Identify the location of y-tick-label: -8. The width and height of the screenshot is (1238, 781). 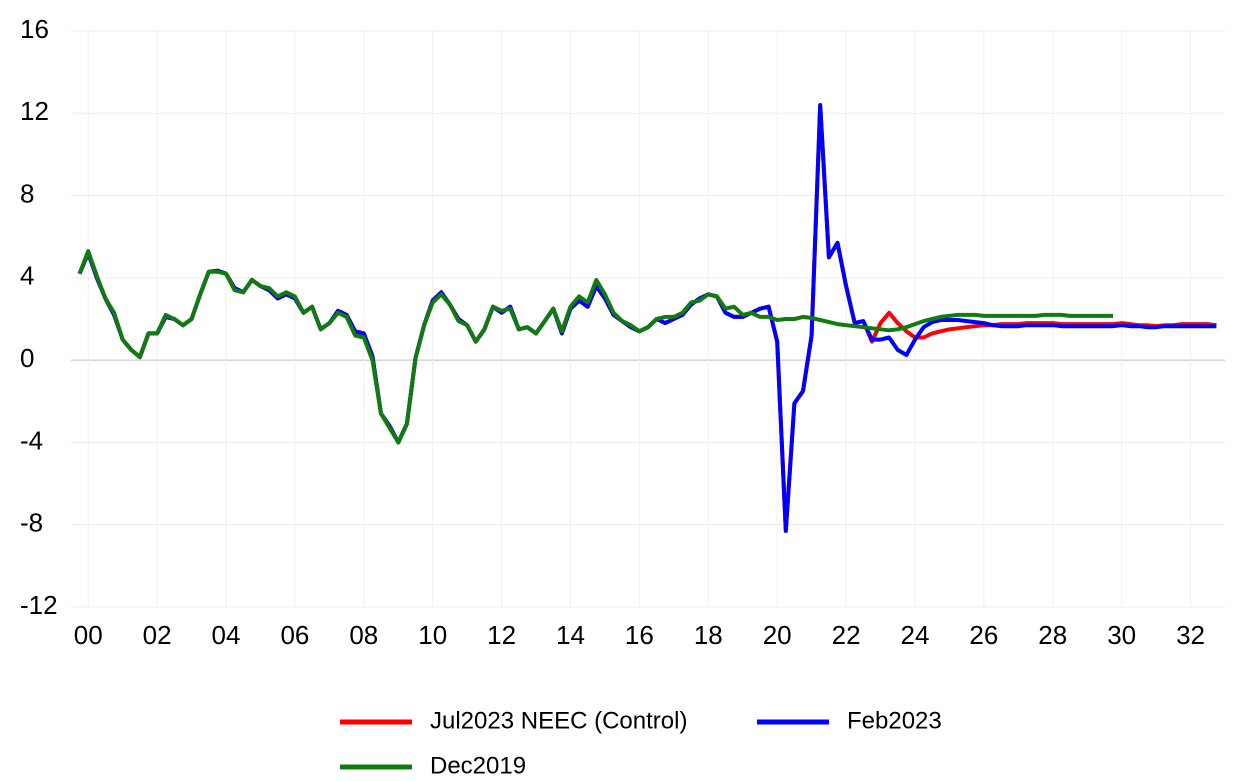
(31, 523).